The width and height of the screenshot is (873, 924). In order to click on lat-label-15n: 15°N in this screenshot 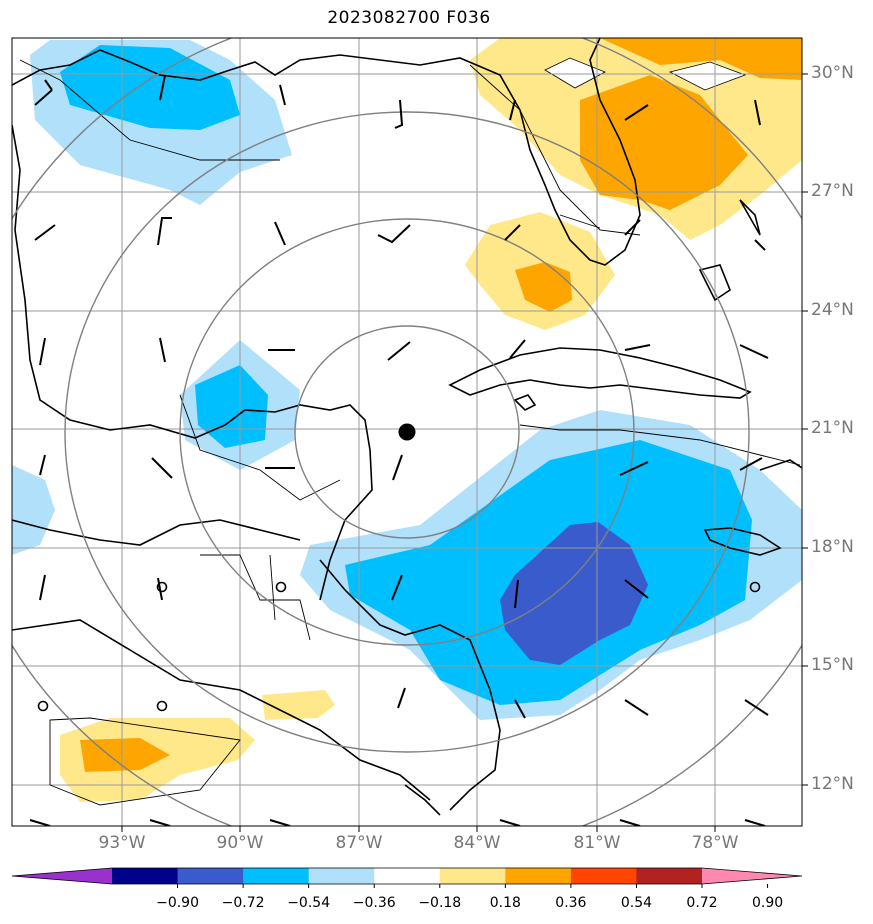, I will do `click(832, 665)`.